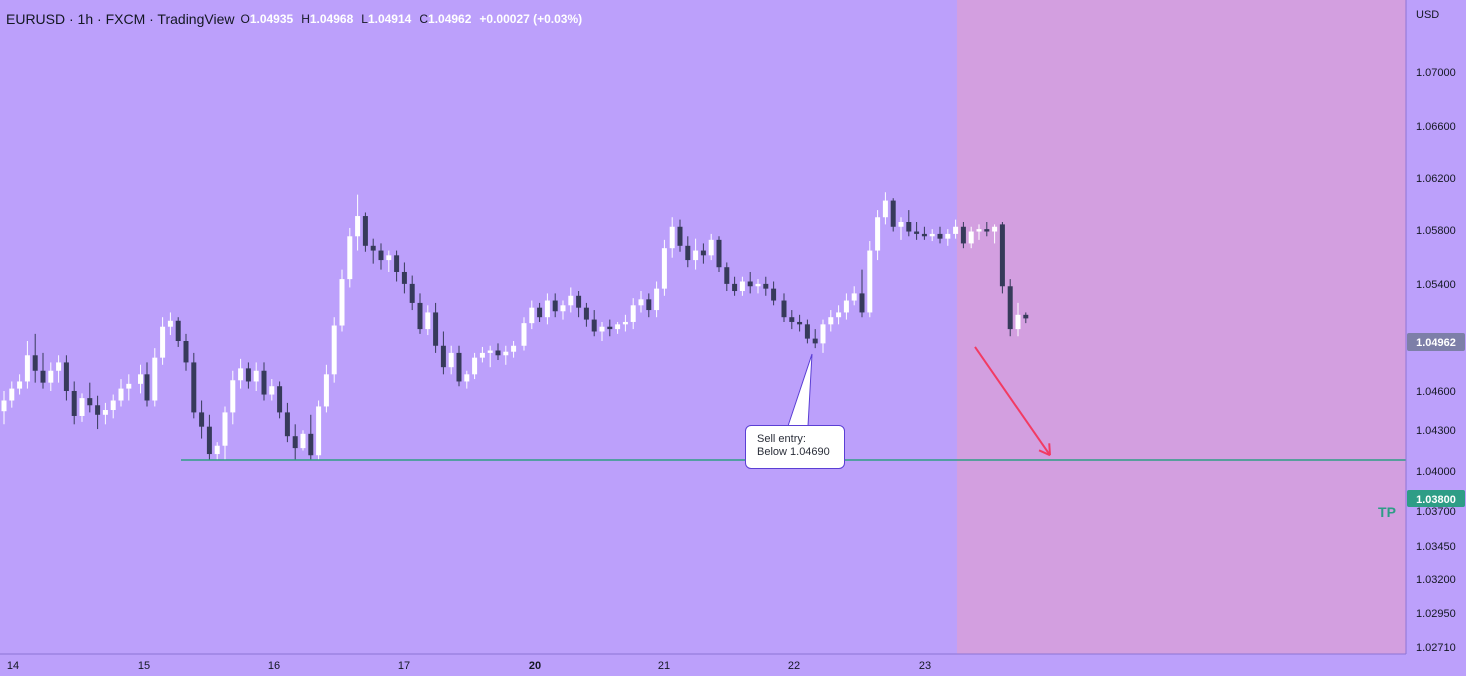 The image size is (1466, 676). I want to click on time-tick-label: 20, so click(535, 666).